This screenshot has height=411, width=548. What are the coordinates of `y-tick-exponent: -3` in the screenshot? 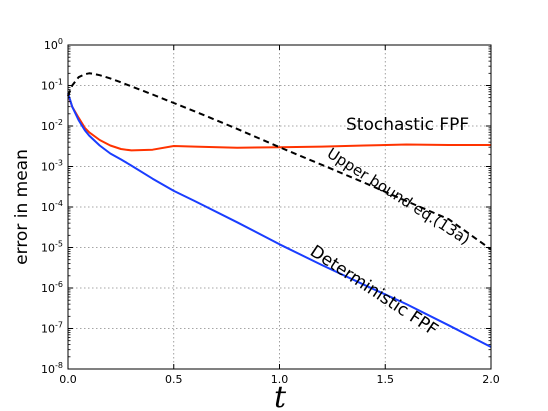 It's located at (59, 163).